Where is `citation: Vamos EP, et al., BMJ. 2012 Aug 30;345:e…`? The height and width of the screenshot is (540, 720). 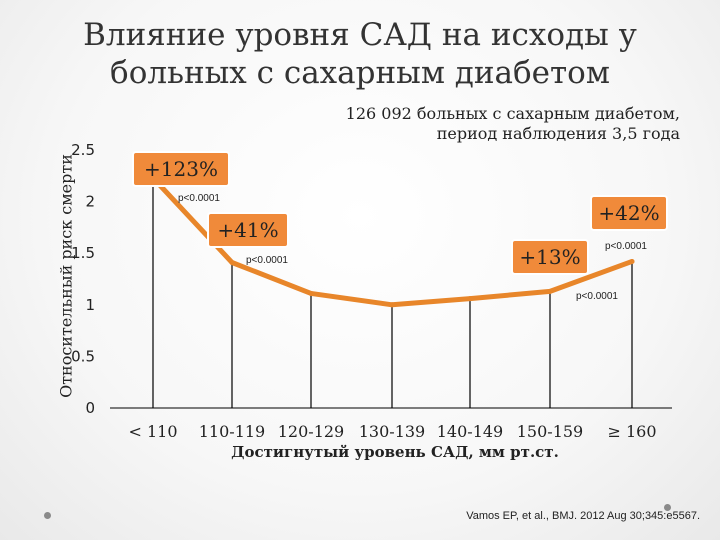 citation: Vamos EP, et al., BMJ. 2012 Aug 30;345:e… is located at coordinates (583, 516).